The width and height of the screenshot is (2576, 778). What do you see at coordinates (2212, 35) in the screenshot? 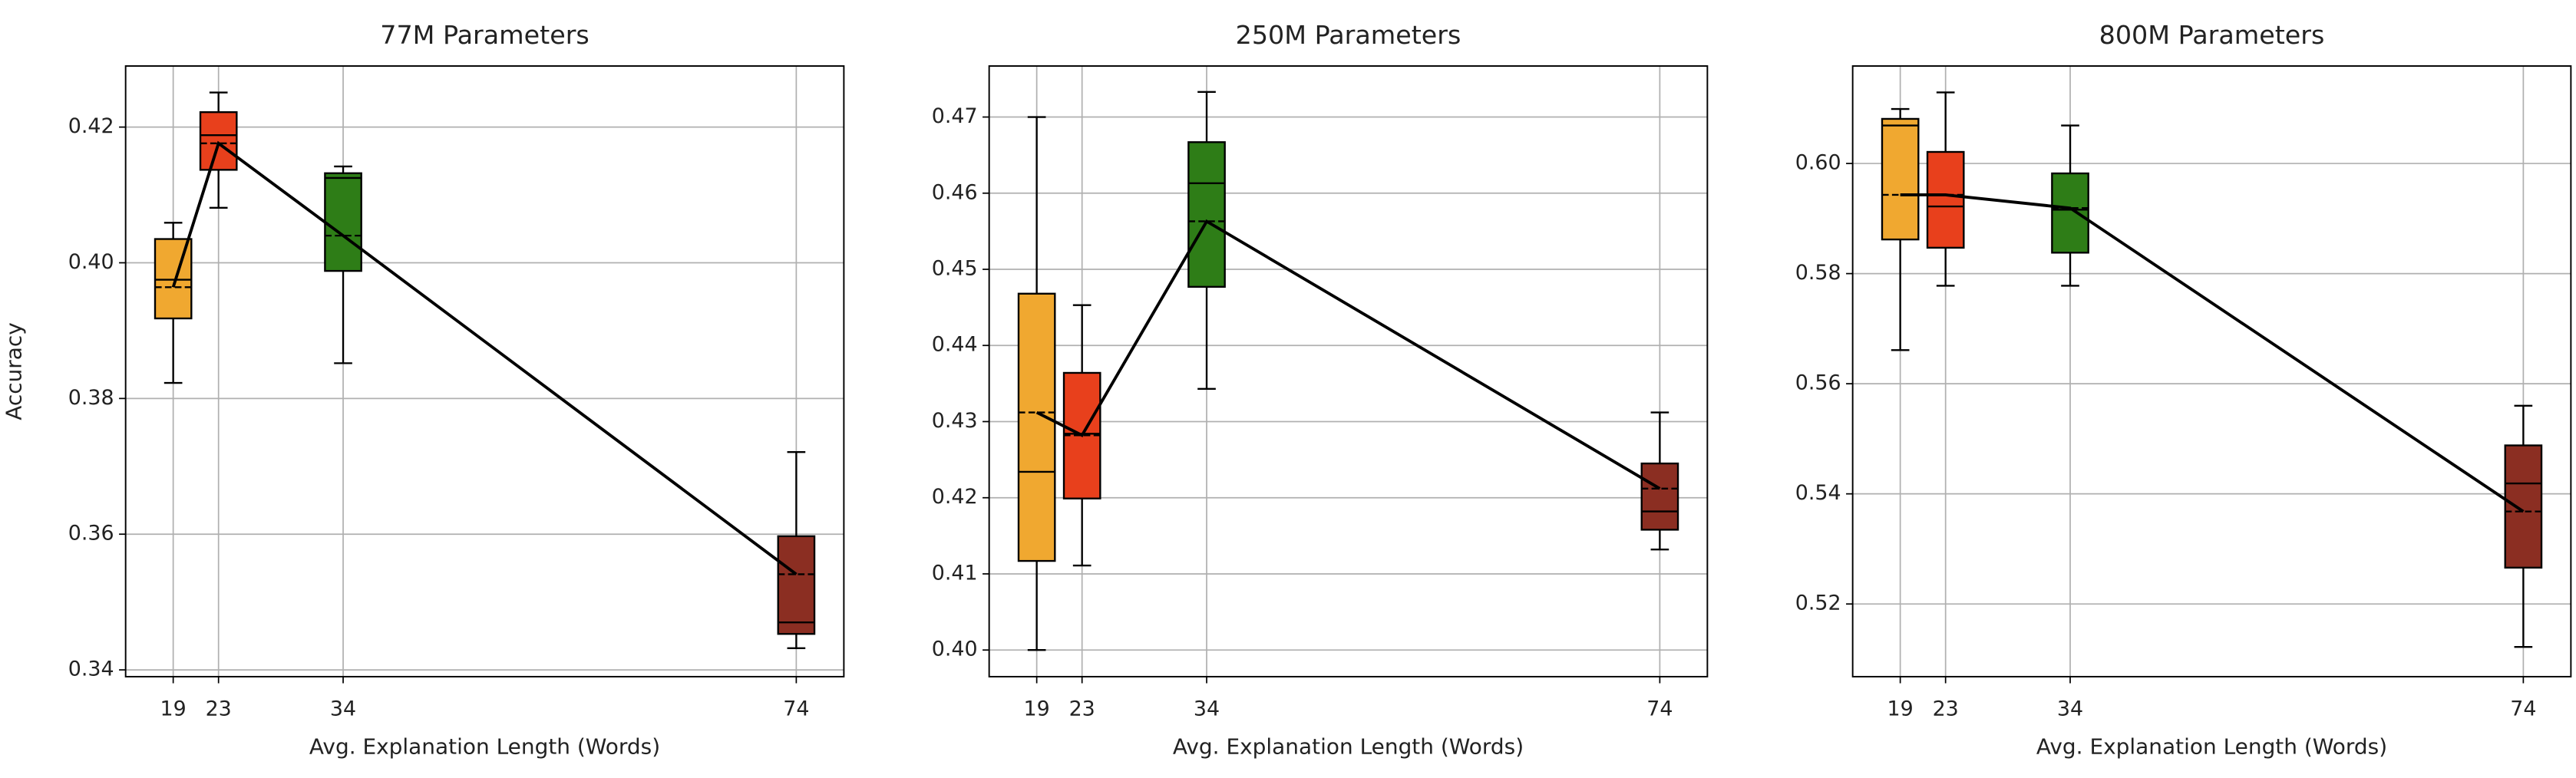
I see `chart-title: 800M Parameters` at bounding box center [2212, 35].